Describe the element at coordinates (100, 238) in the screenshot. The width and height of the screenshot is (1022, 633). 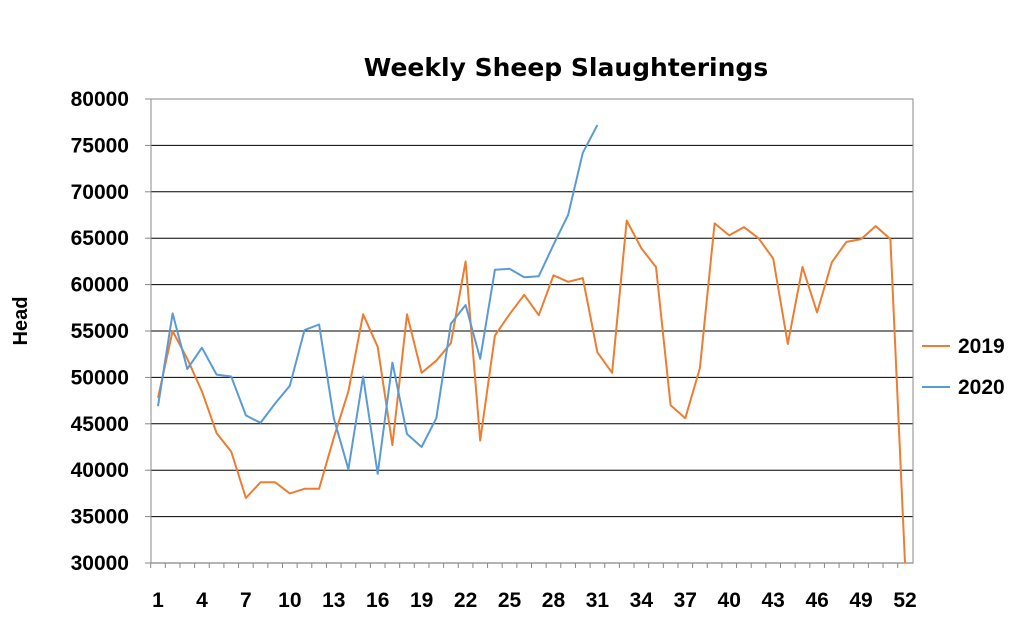
I see `y-tick-label: 65000` at that location.